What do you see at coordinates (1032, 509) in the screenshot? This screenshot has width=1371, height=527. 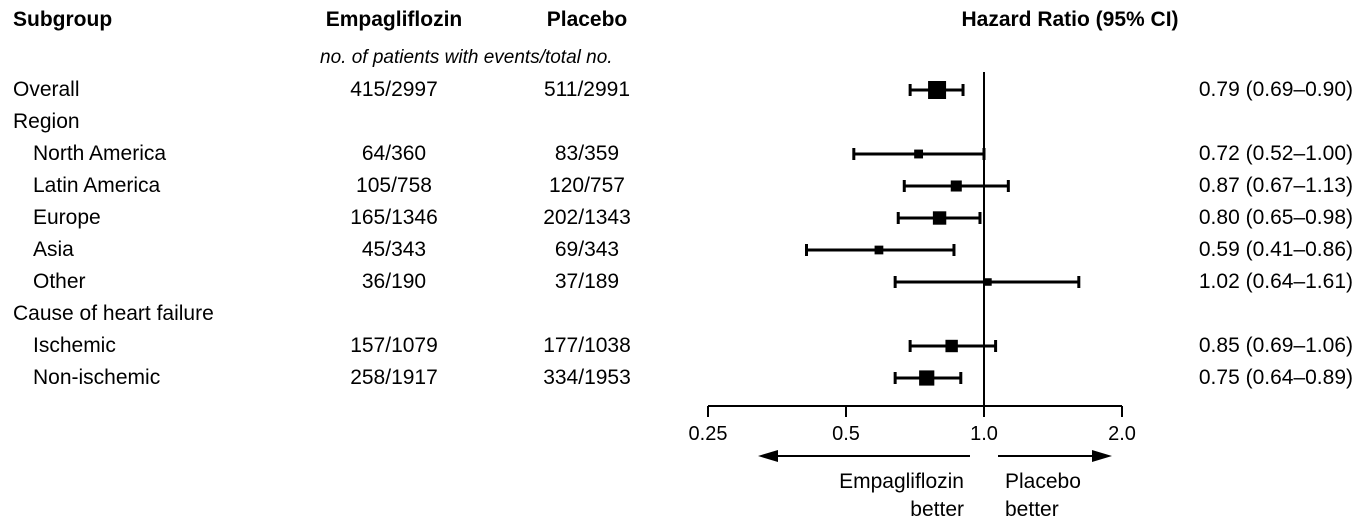 I see `favor-right-line-2: better` at bounding box center [1032, 509].